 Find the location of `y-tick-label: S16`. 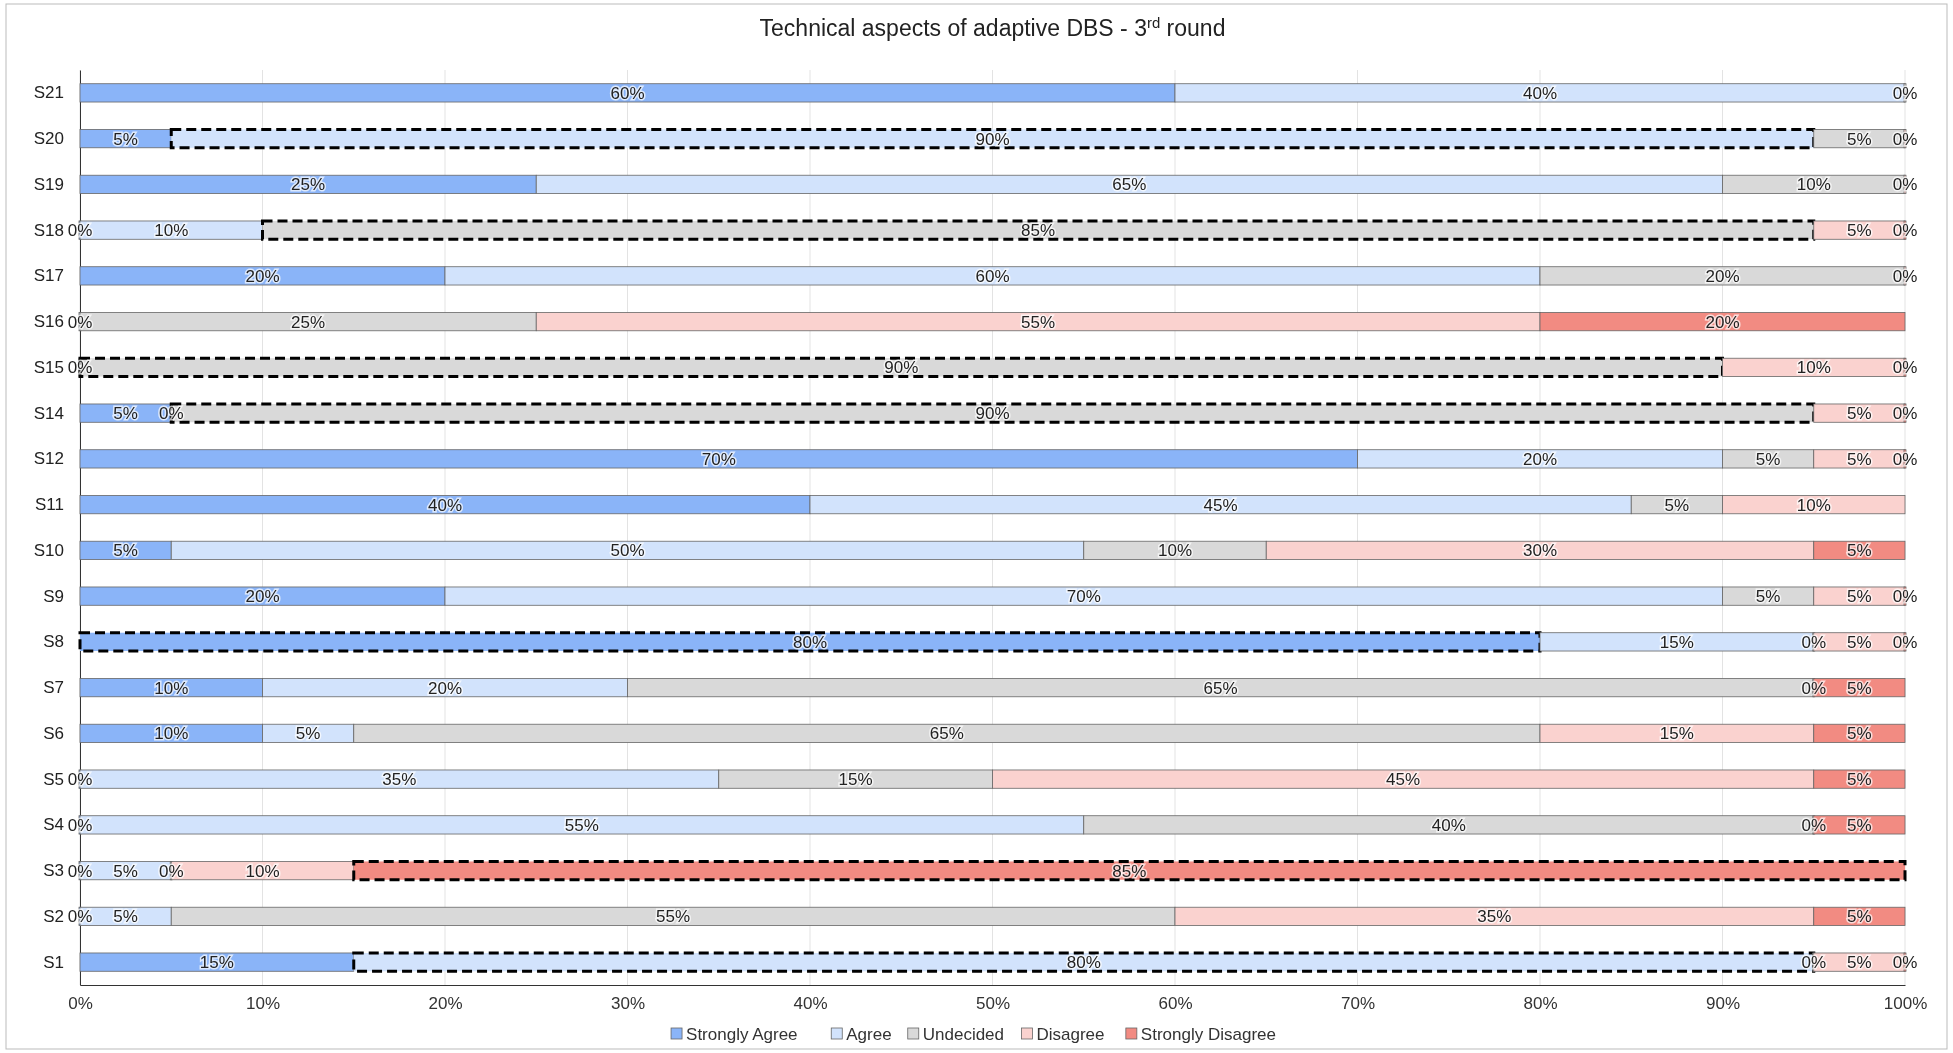

y-tick-label: S16 is located at coordinates (48, 322).